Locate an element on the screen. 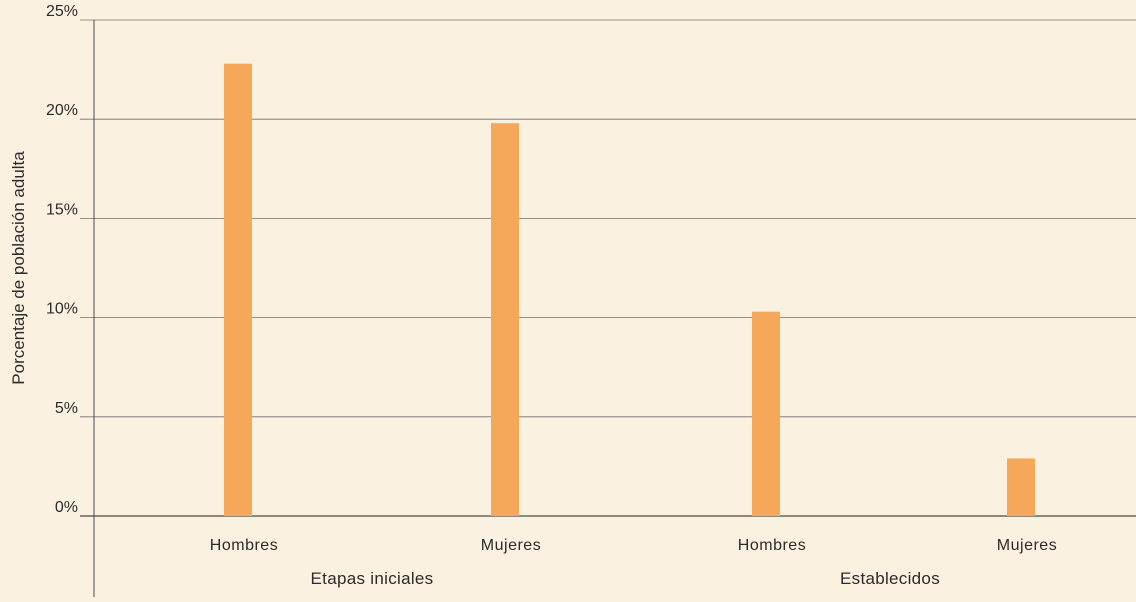 The image size is (1136, 602). y-axis-label: Porcentaje de población adulta is located at coordinates (18, 268).